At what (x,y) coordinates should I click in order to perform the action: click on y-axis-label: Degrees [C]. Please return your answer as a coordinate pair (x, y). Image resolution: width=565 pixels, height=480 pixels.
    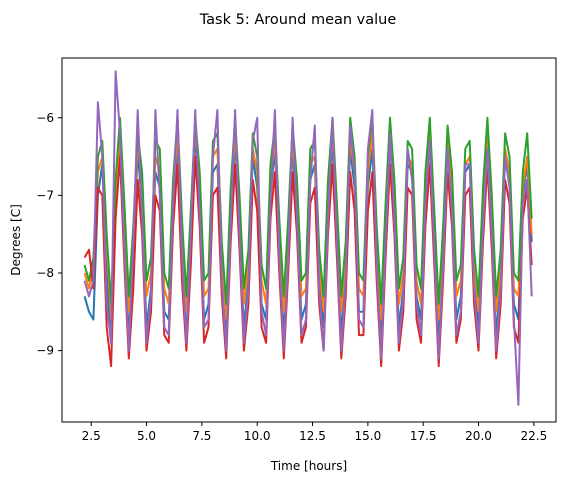
    Looking at the image, I should click on (16, 239).